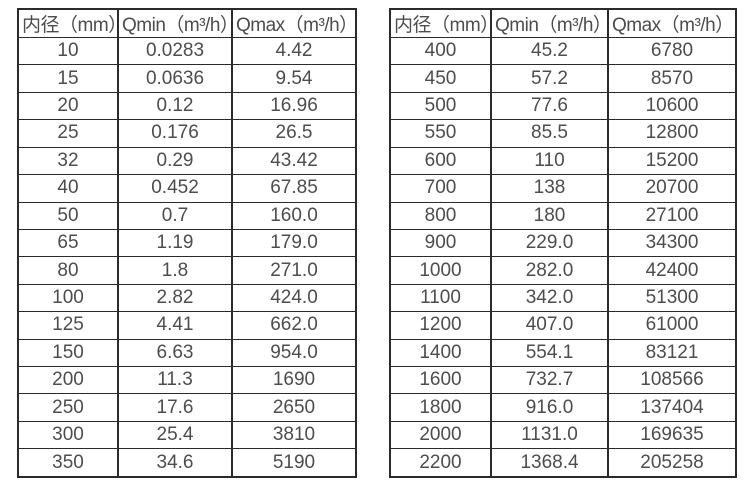 The image size is (750, 483). I want to click on table-row: 1000 282.0 42400, so click(563, 270).